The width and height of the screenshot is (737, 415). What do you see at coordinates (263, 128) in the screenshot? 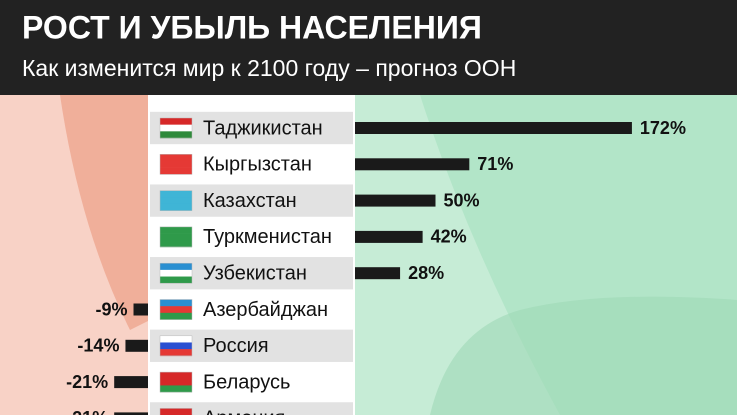
I see `category-label: Таджикистан` at bounding box center [263, 128].